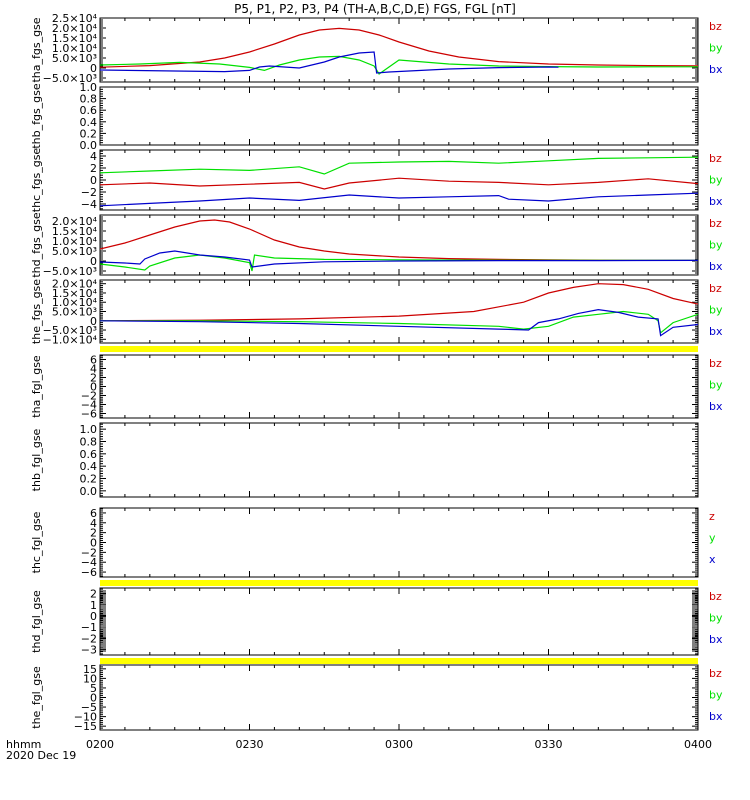 This screenshot has height=800, width=750. What do you see at coordinates (250, 744) in the screenshot?
I see `time-tick-label: 0230` at bounding box center [250, 744].